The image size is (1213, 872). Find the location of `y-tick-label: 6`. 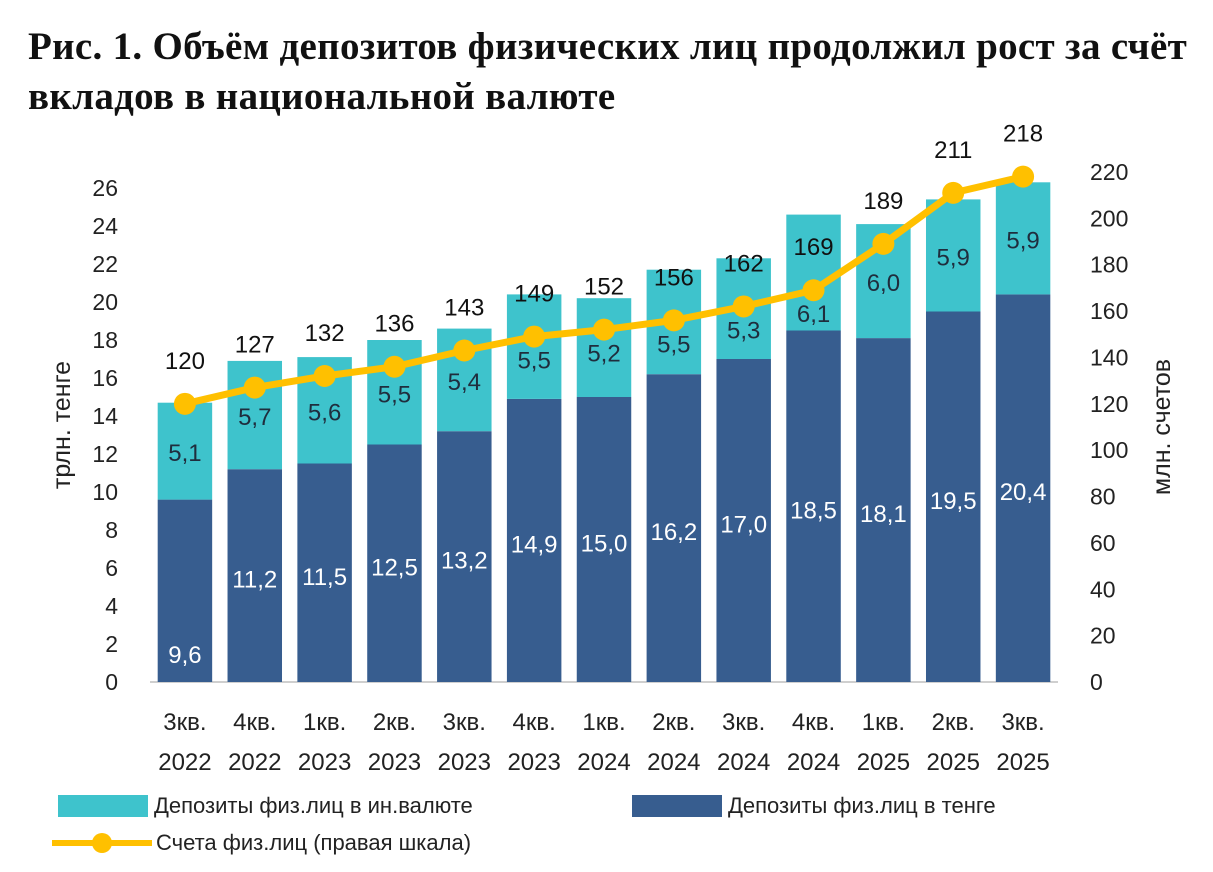

y-tick-label: 6 is located at coordinates (111, 568).